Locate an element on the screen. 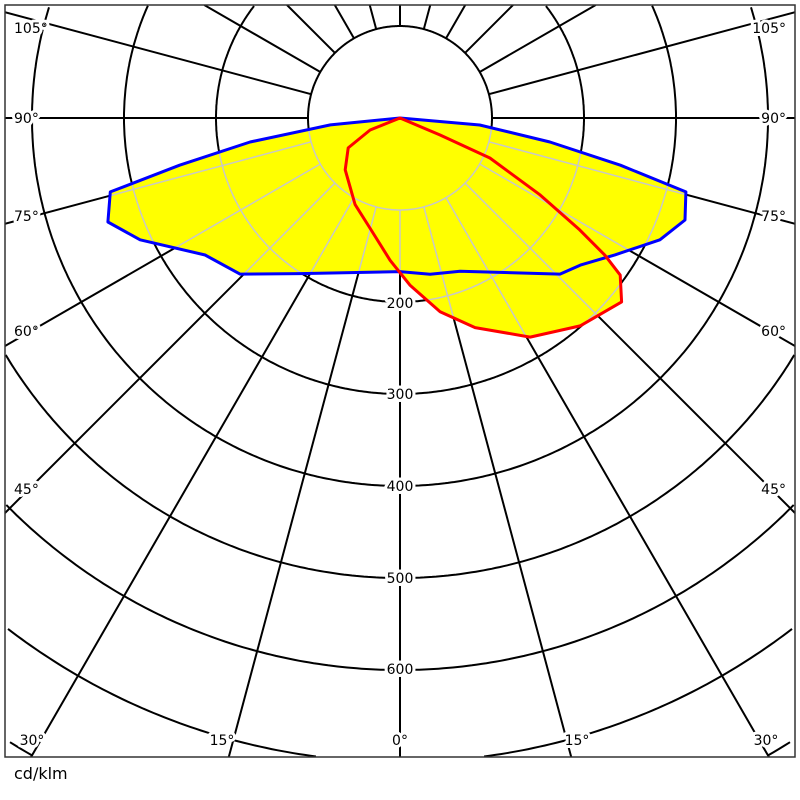 The width and height of the screenshot is (800, 800). angle-label-bottom-0: 0° is located at coordinates (400, 741).